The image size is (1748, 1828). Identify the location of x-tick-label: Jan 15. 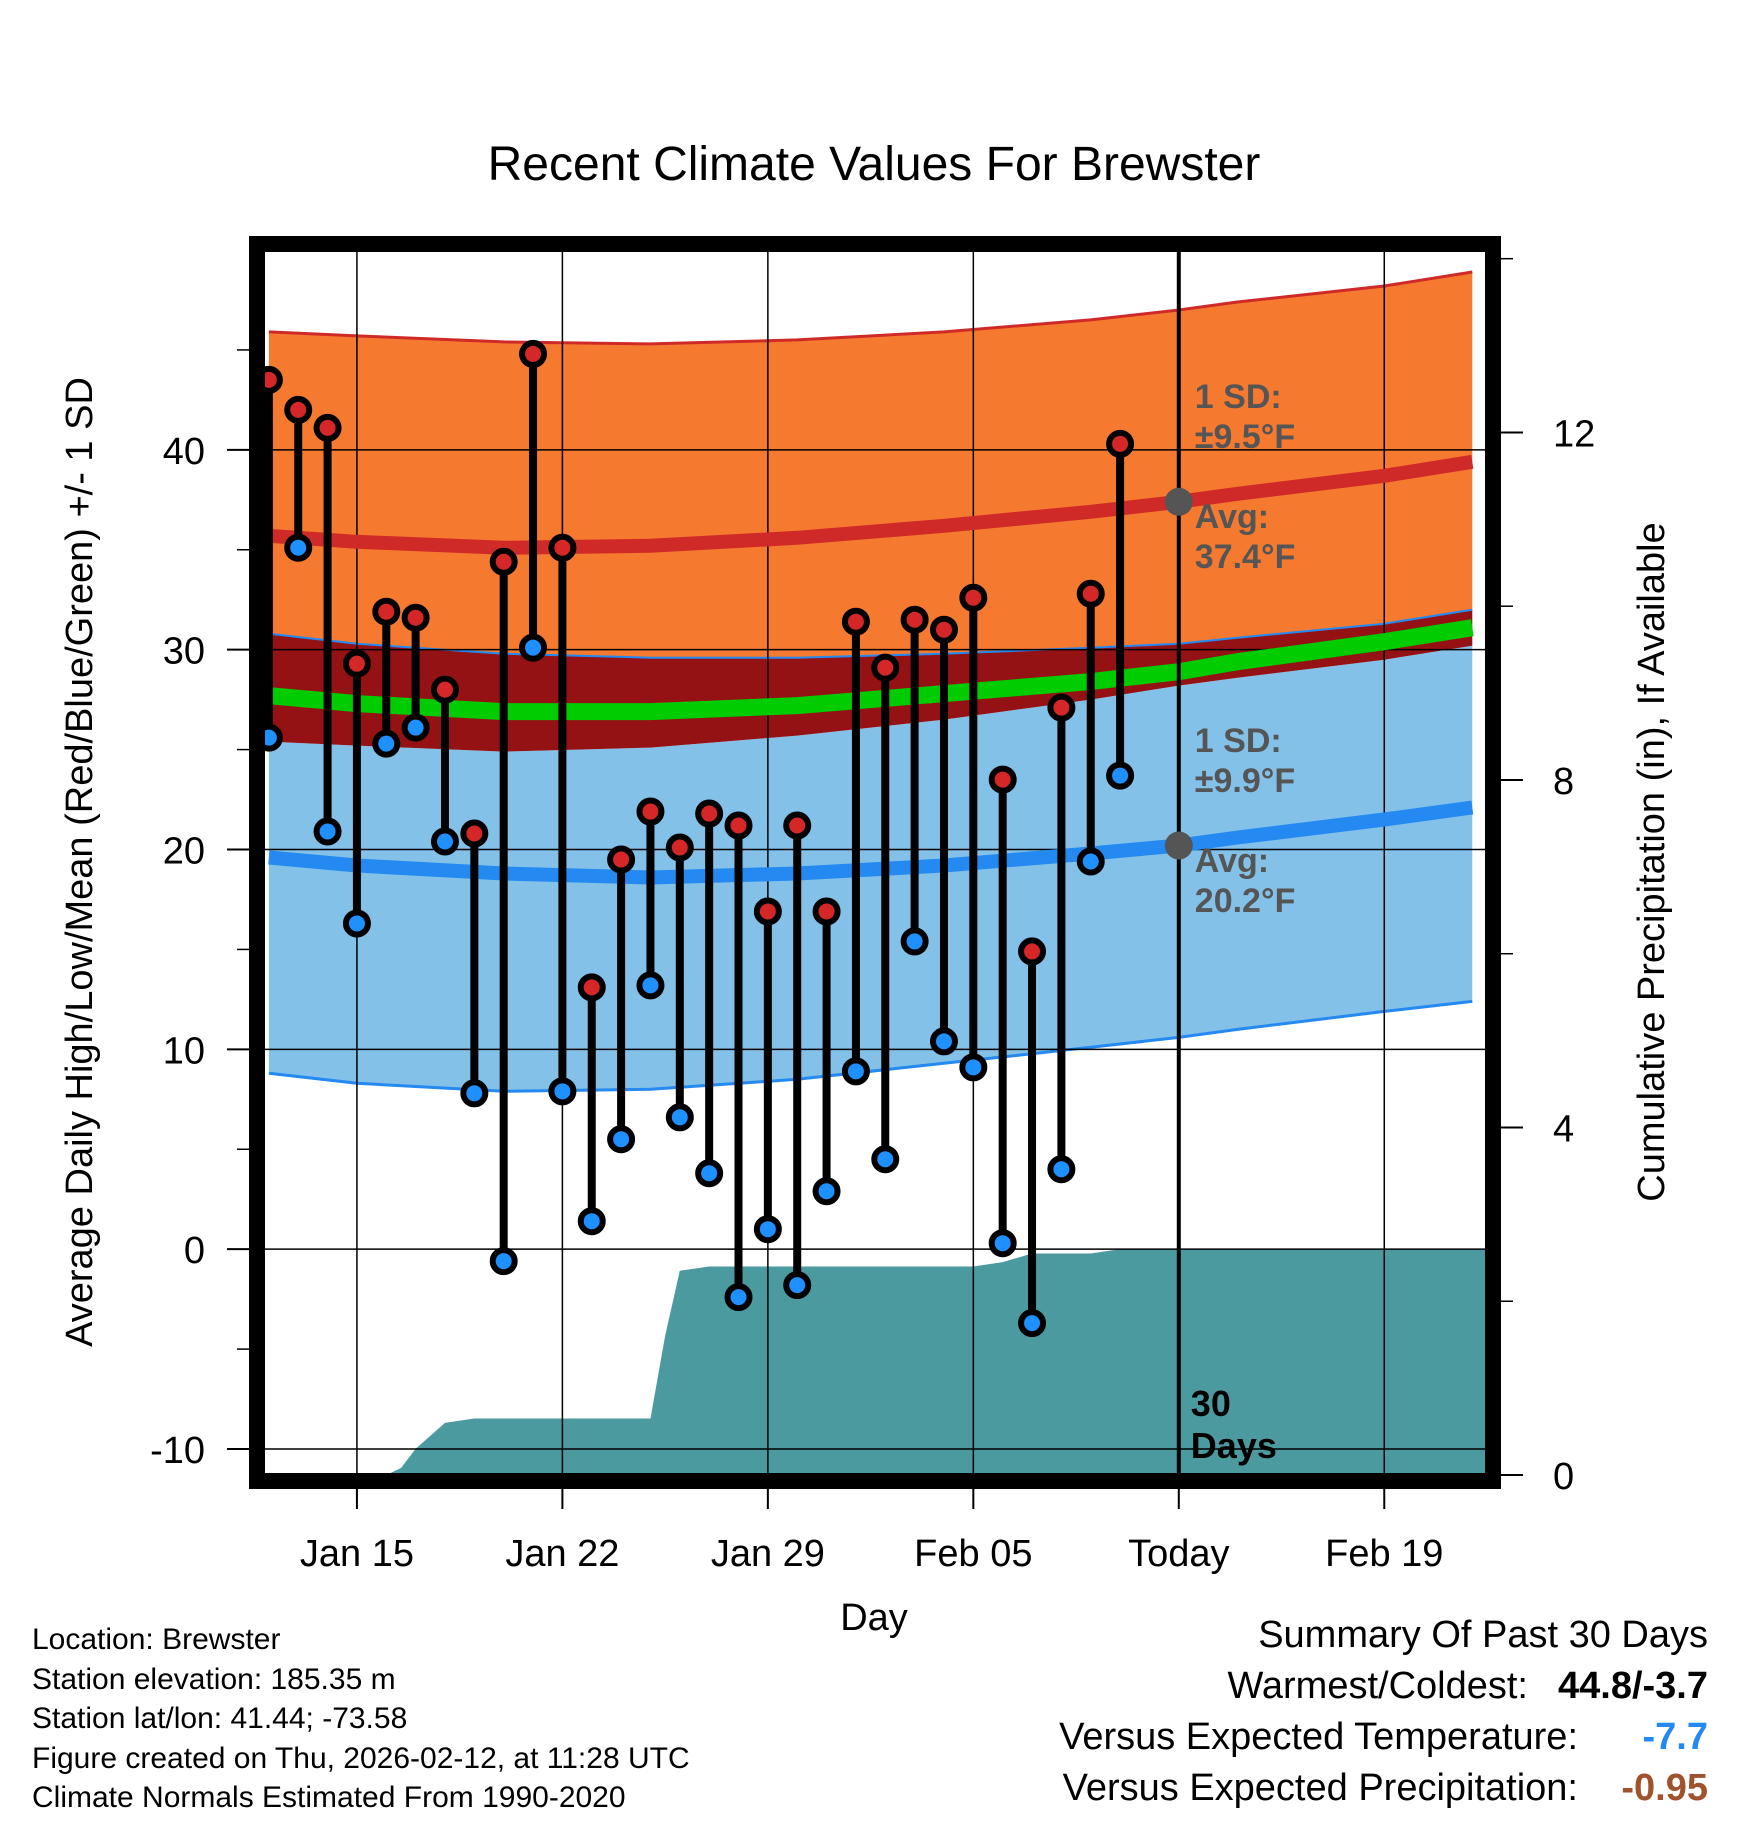
(357, 1554).